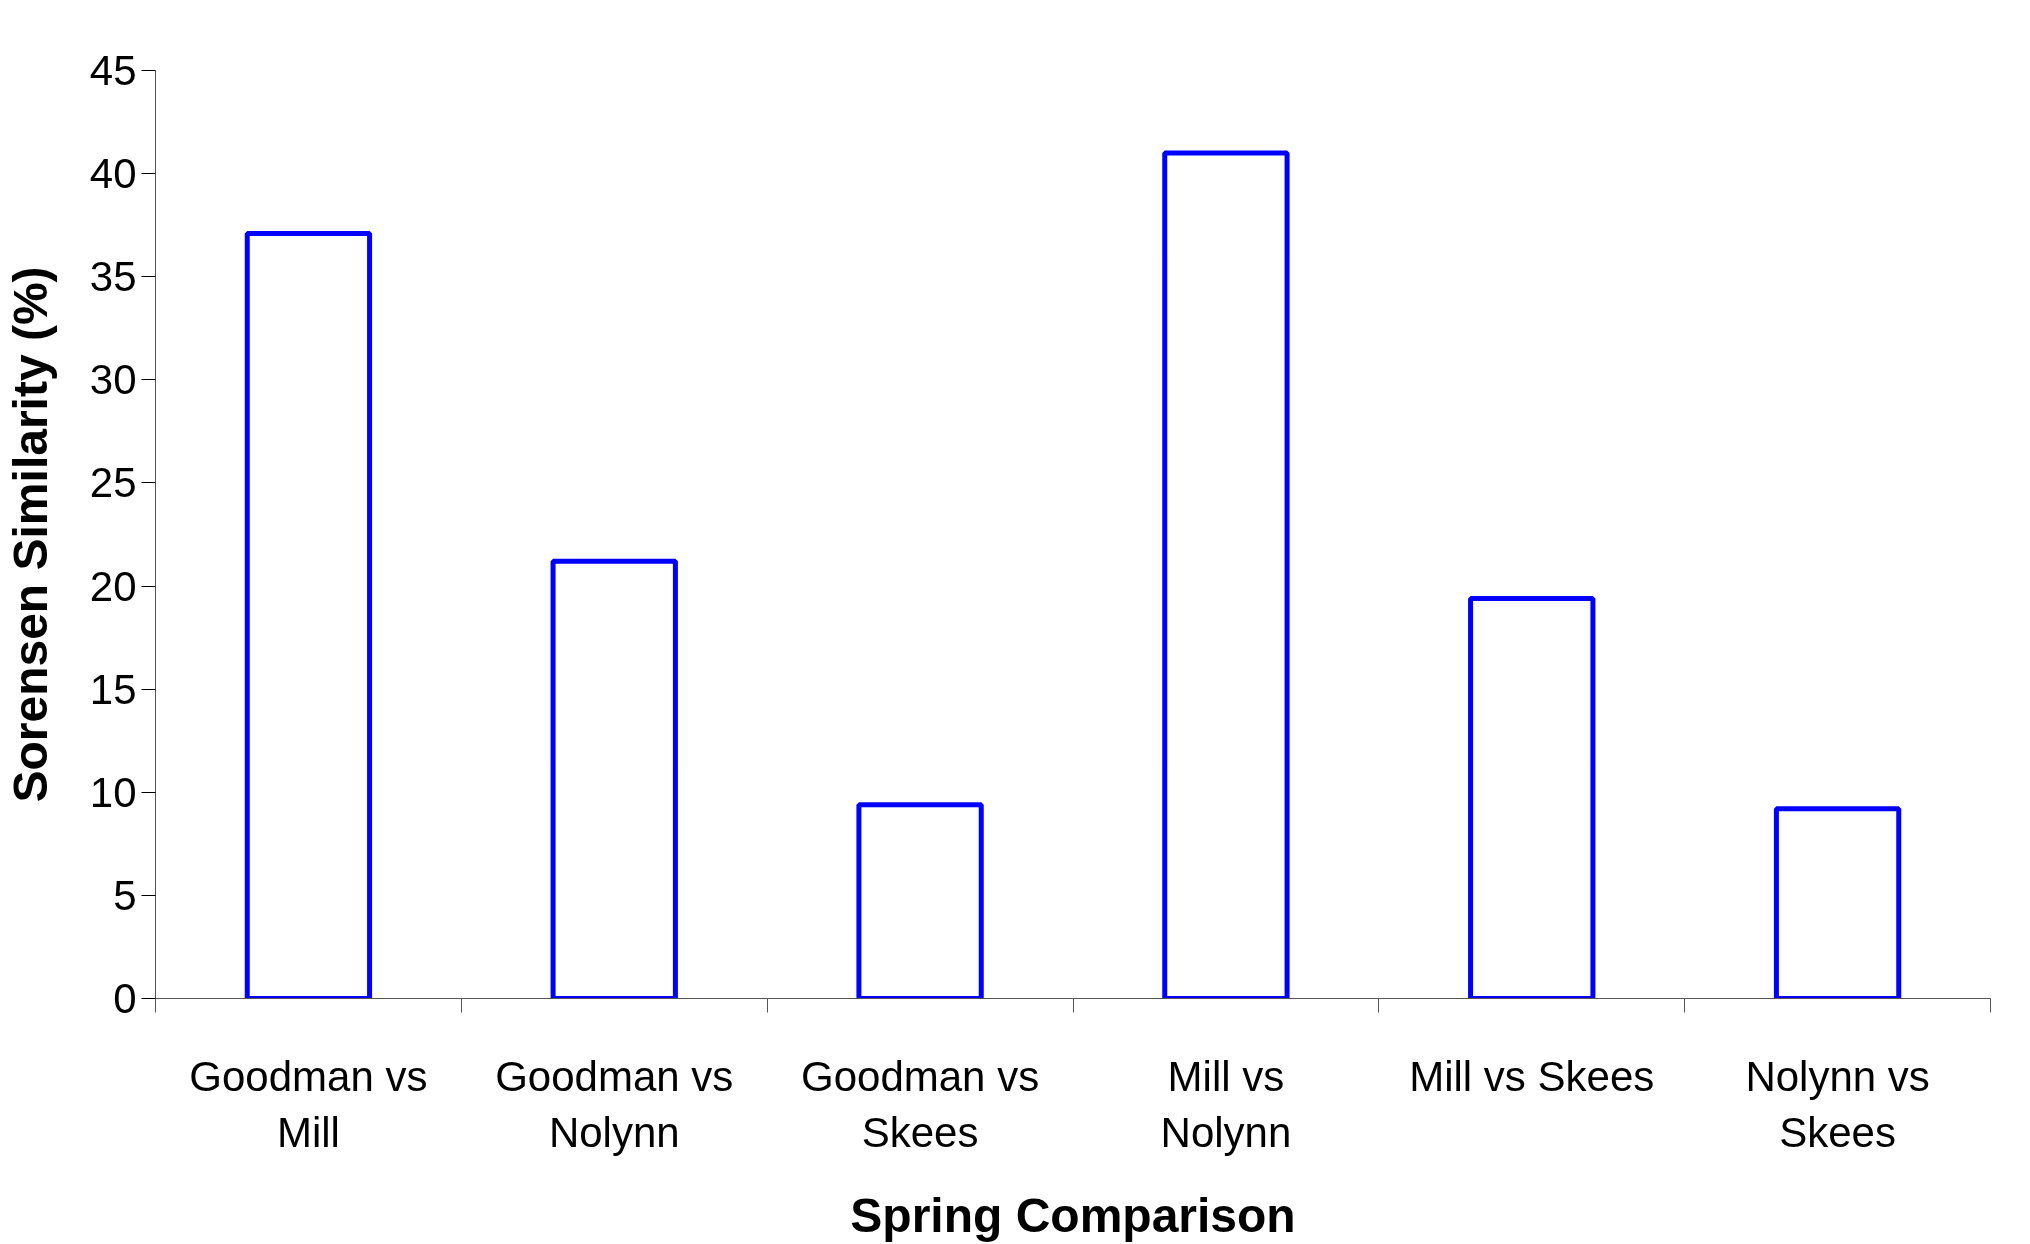 This screenshot has height=1244, width=2030. Describe the element at coordinates (614, 1104) in the screenshot. I see `x-tick-label: Goodman vs Nolynn` at that location.